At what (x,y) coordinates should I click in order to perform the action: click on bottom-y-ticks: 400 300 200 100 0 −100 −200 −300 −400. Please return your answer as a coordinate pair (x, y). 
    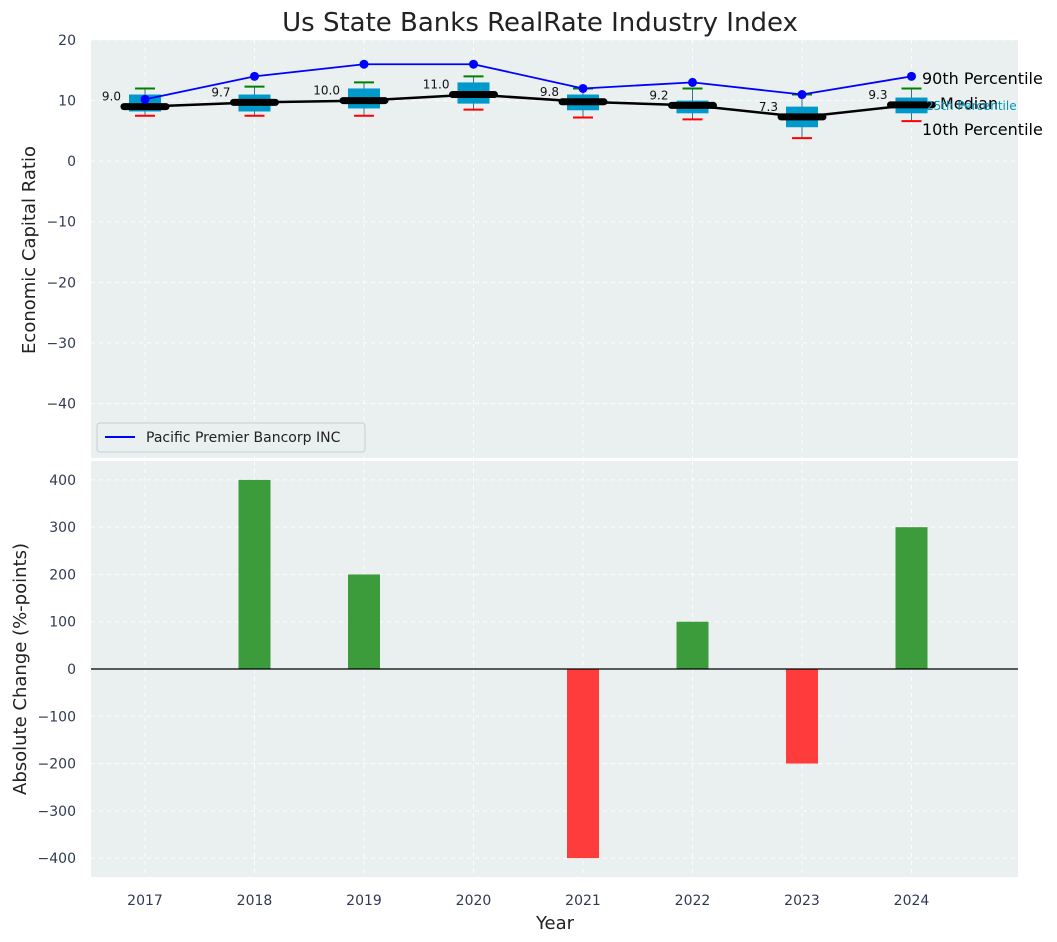
    Looking at the image, I should click on (57, 670).